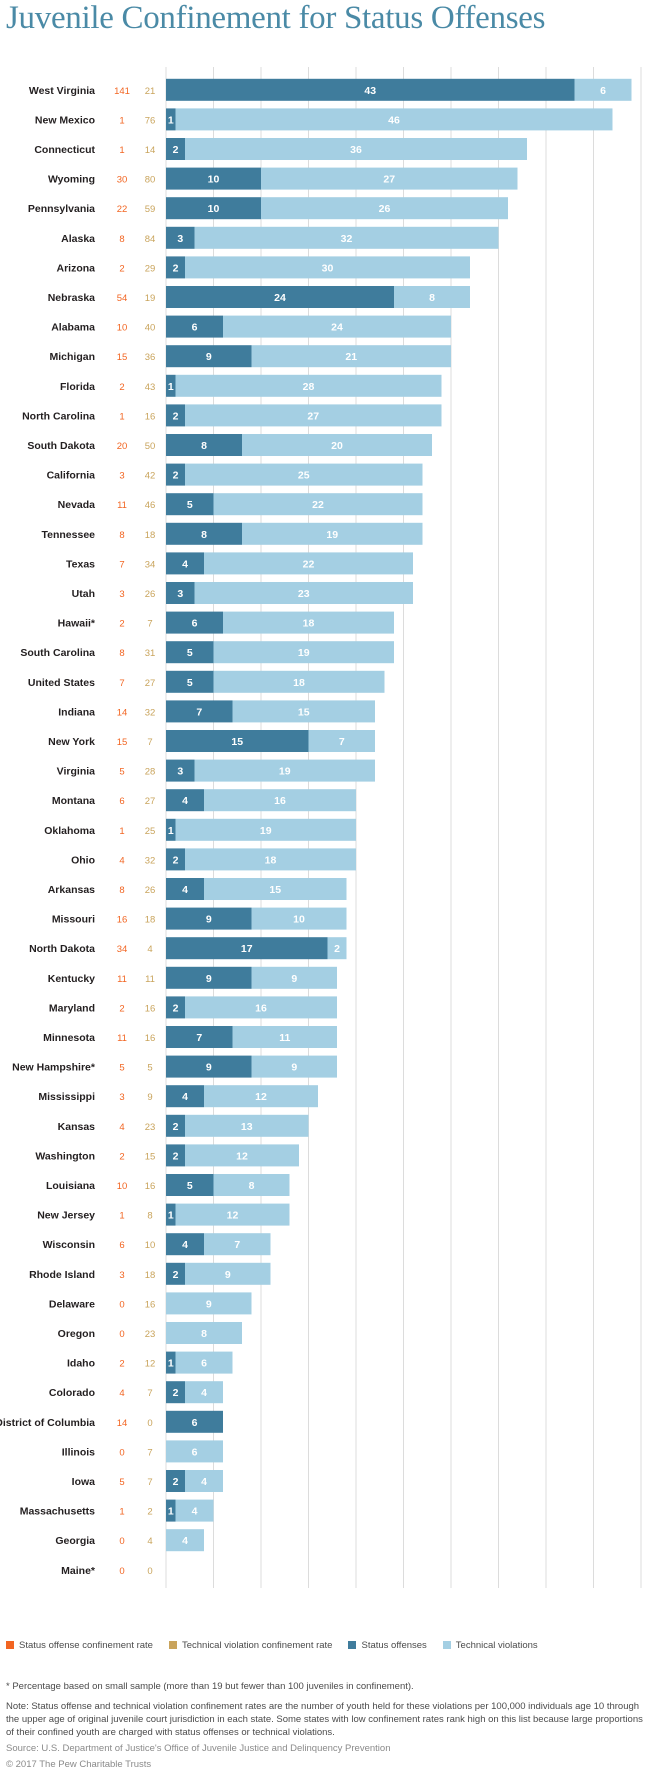  Describe the element at coordinates (261, 1097) in the screenshot. I see `technical-violation-value: 12` at that location.